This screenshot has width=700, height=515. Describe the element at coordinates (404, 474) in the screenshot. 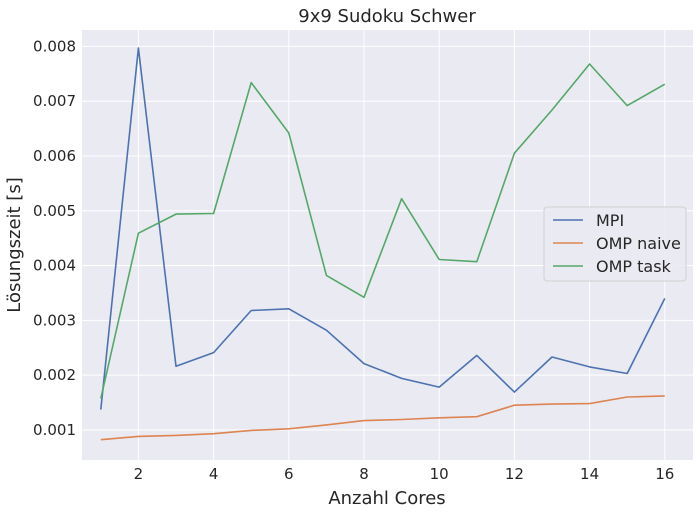

I see `x-tick-labels: 2 4 6 8 10 12 14 16` at that location.